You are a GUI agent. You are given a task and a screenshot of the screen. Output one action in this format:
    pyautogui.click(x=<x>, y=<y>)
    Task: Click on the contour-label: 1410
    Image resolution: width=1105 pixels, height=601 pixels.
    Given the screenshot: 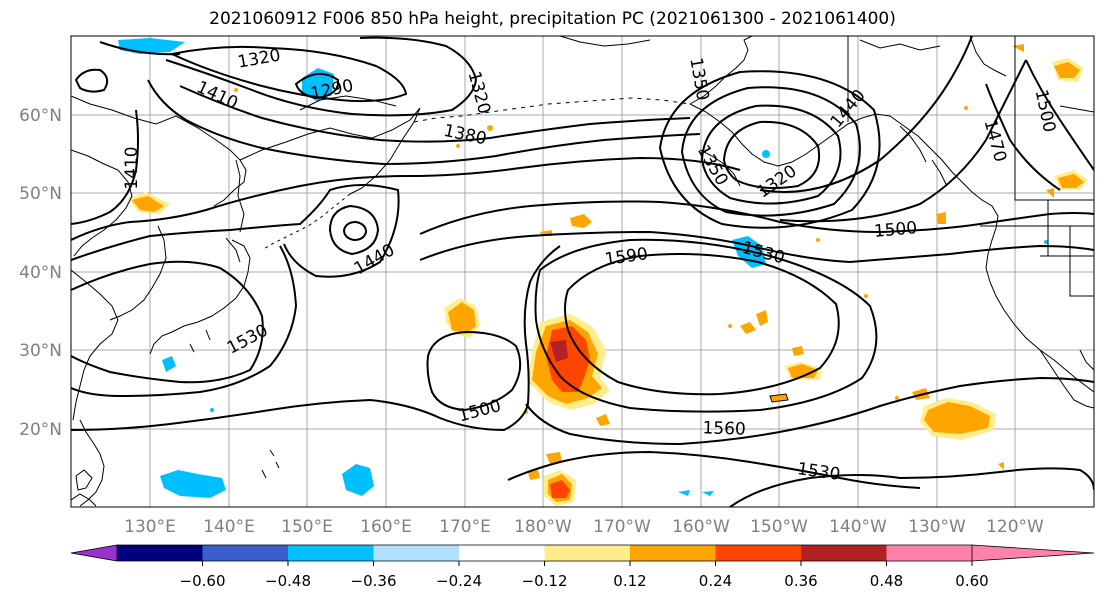 What is the action you would take?
    pyautogui.click(x=132, y=167)
    